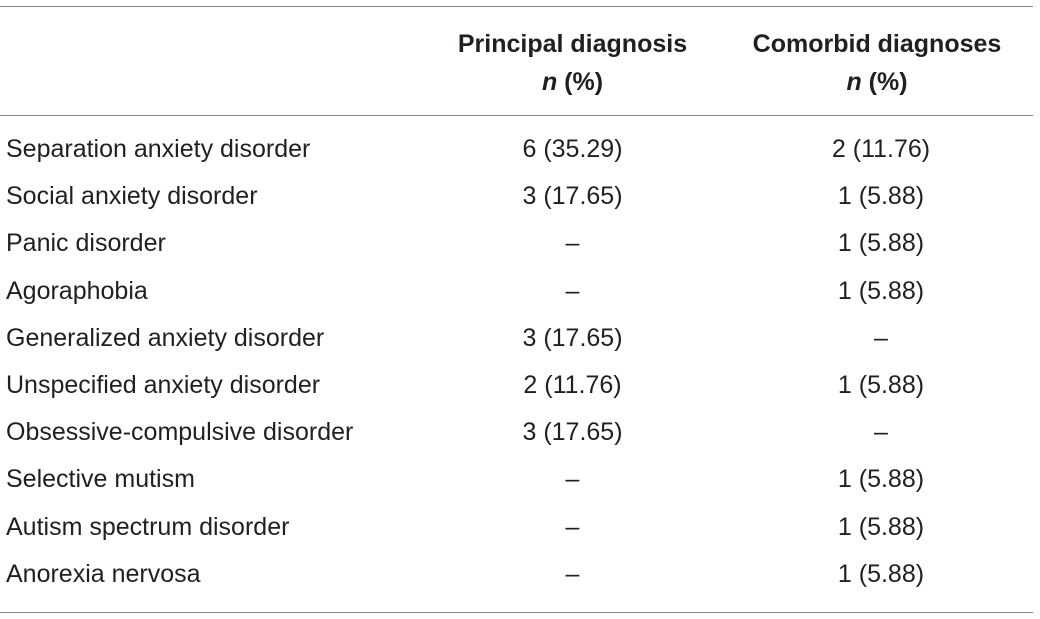  What do you see at coordinates (572, 44) in the screenshot?
I see `principal-diagnosis-title: Principal diagnosis` at bounding box center [572, 44].